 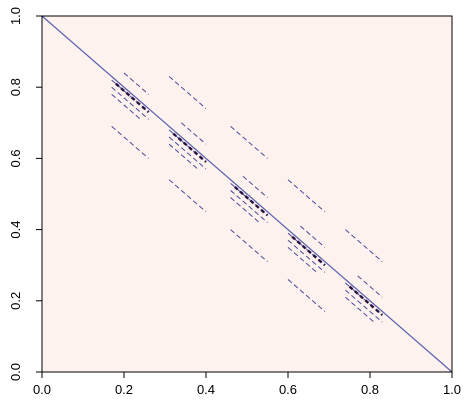 I want to click on y-tick-label: 0.6, so click(x=15, y=158).